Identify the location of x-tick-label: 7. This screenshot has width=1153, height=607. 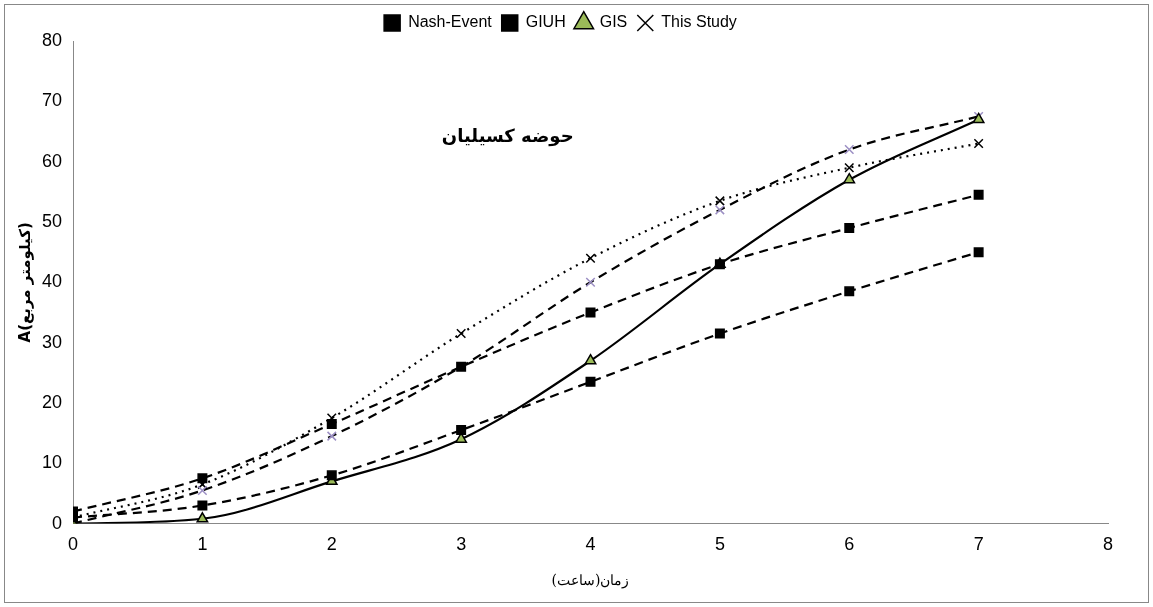
(978, 544).